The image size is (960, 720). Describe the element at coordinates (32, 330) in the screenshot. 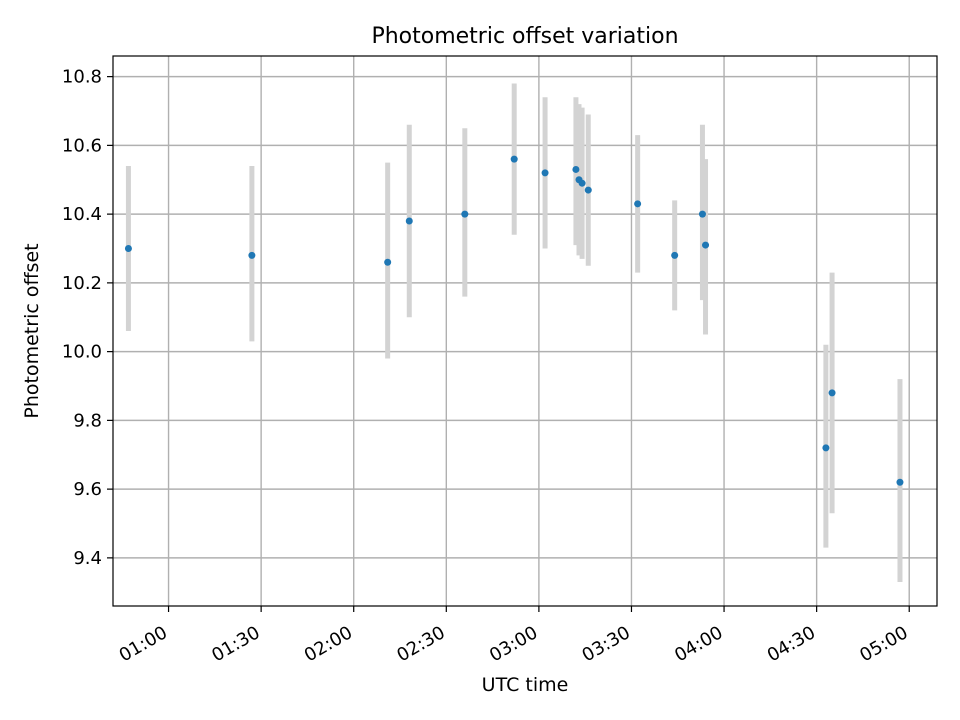

I see `y-axis-label: Photometric offset` at that location.